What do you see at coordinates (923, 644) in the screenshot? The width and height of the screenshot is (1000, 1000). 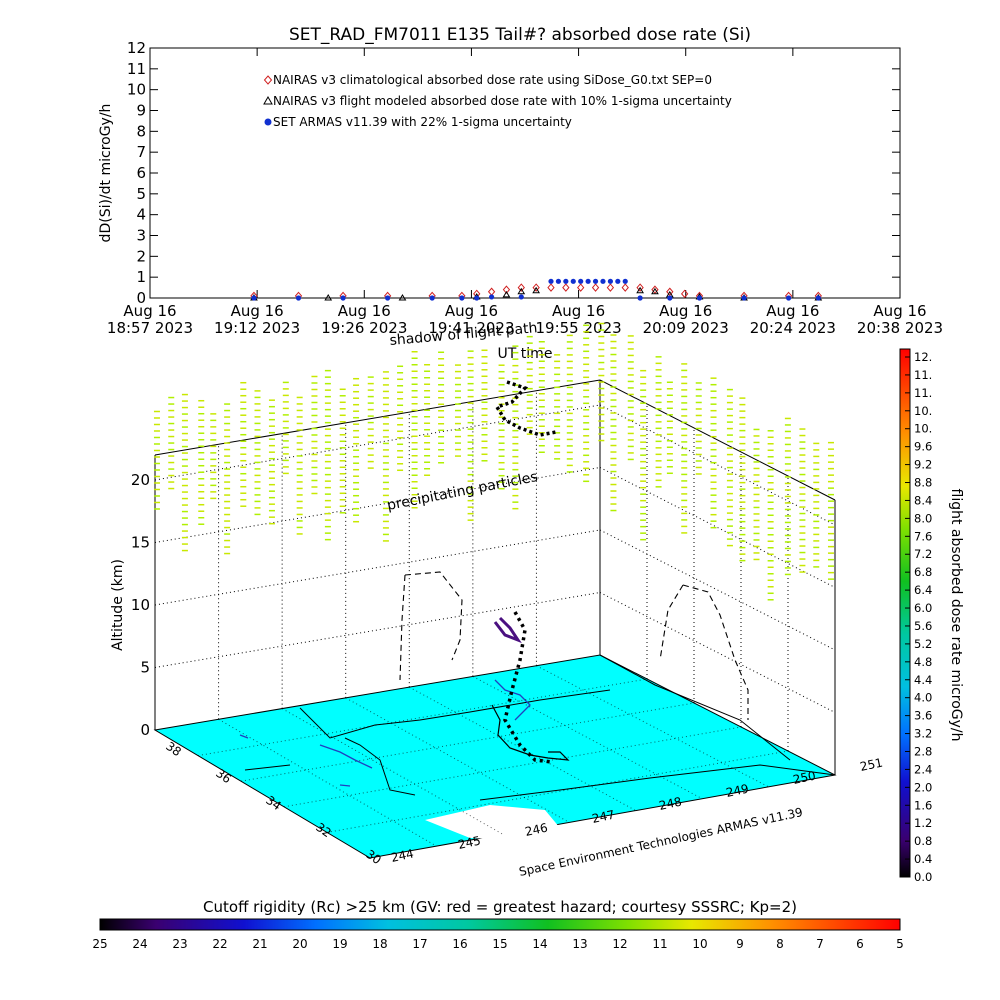 I see `cb-tick-label: 5.2` at bounding box center [923, 644].